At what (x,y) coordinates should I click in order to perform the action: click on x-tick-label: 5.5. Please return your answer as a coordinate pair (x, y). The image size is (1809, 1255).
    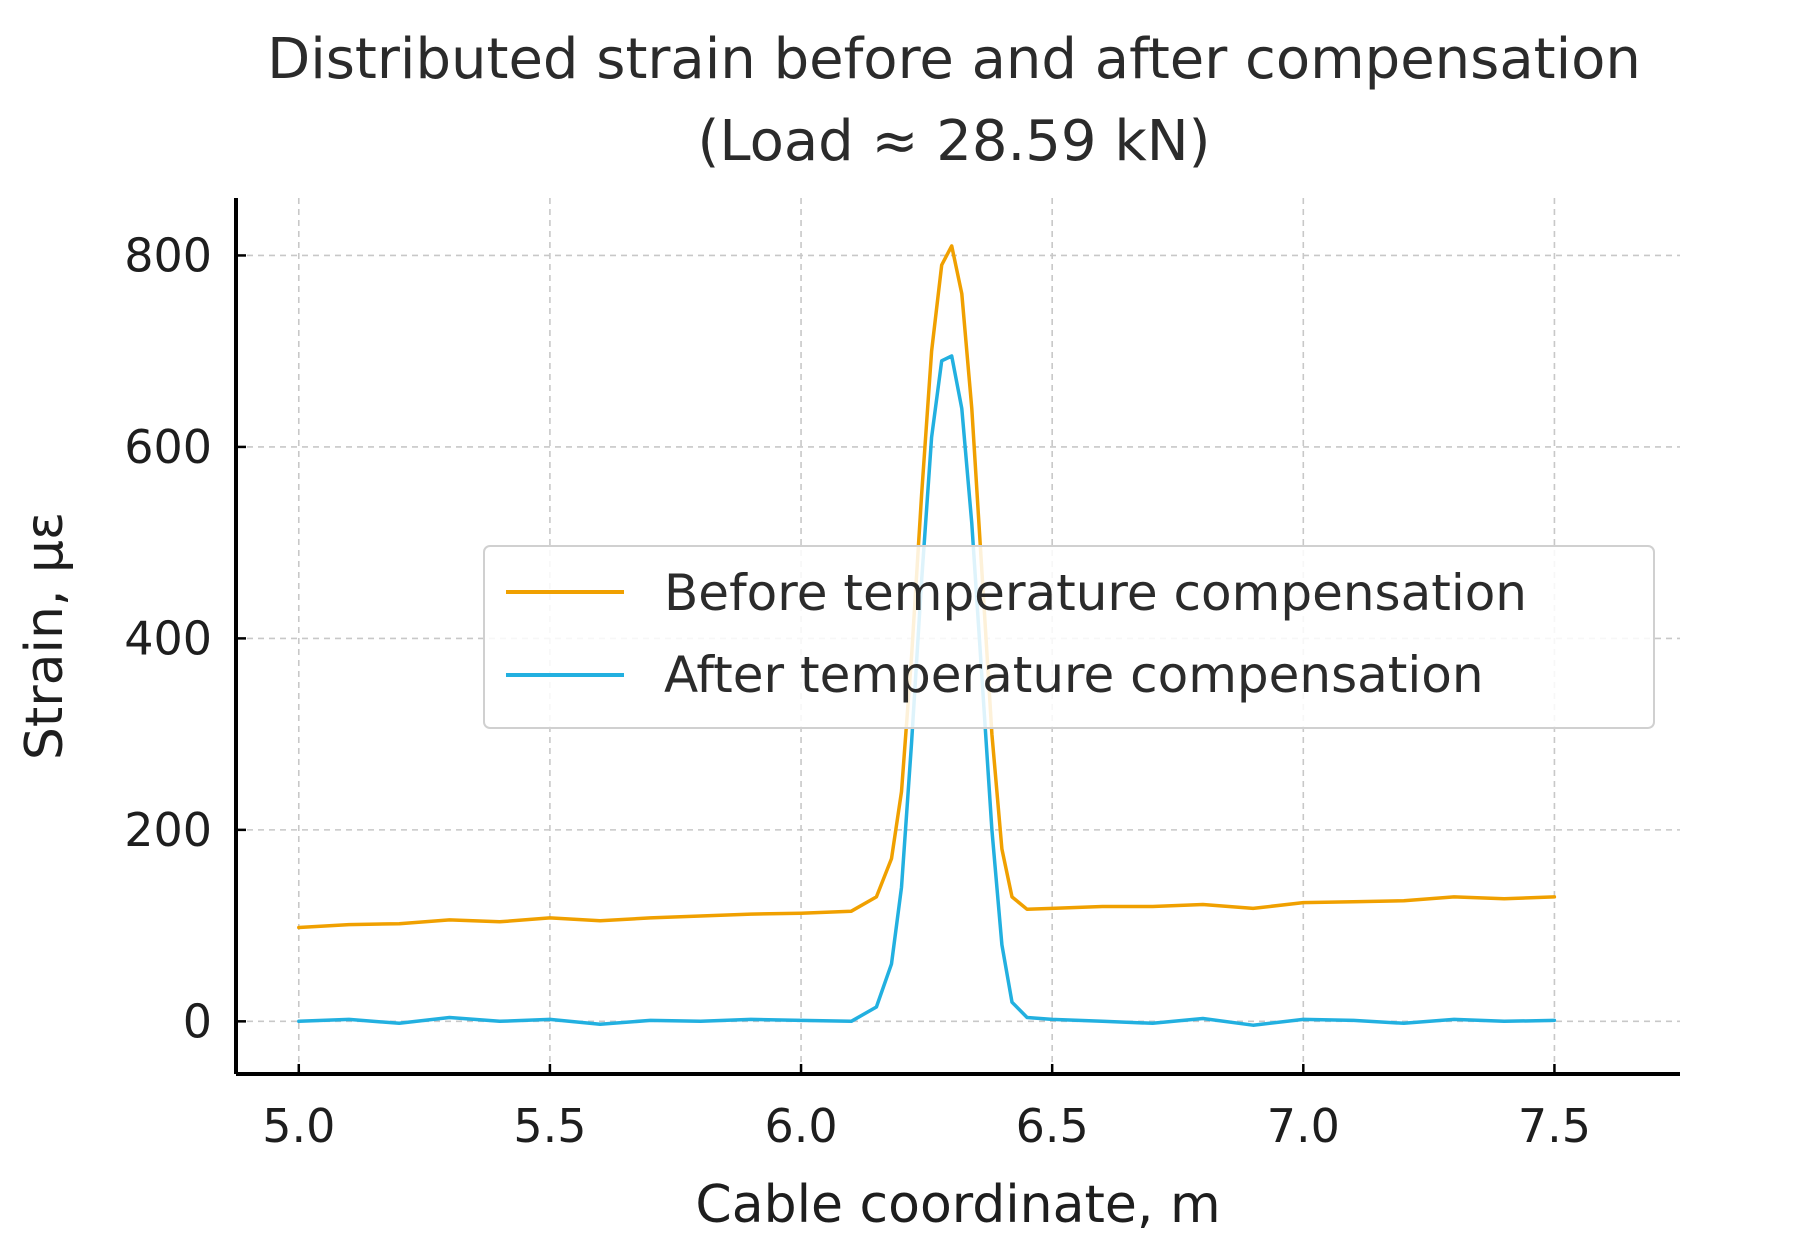
    Looking at the image, I should click on (549, 1126).